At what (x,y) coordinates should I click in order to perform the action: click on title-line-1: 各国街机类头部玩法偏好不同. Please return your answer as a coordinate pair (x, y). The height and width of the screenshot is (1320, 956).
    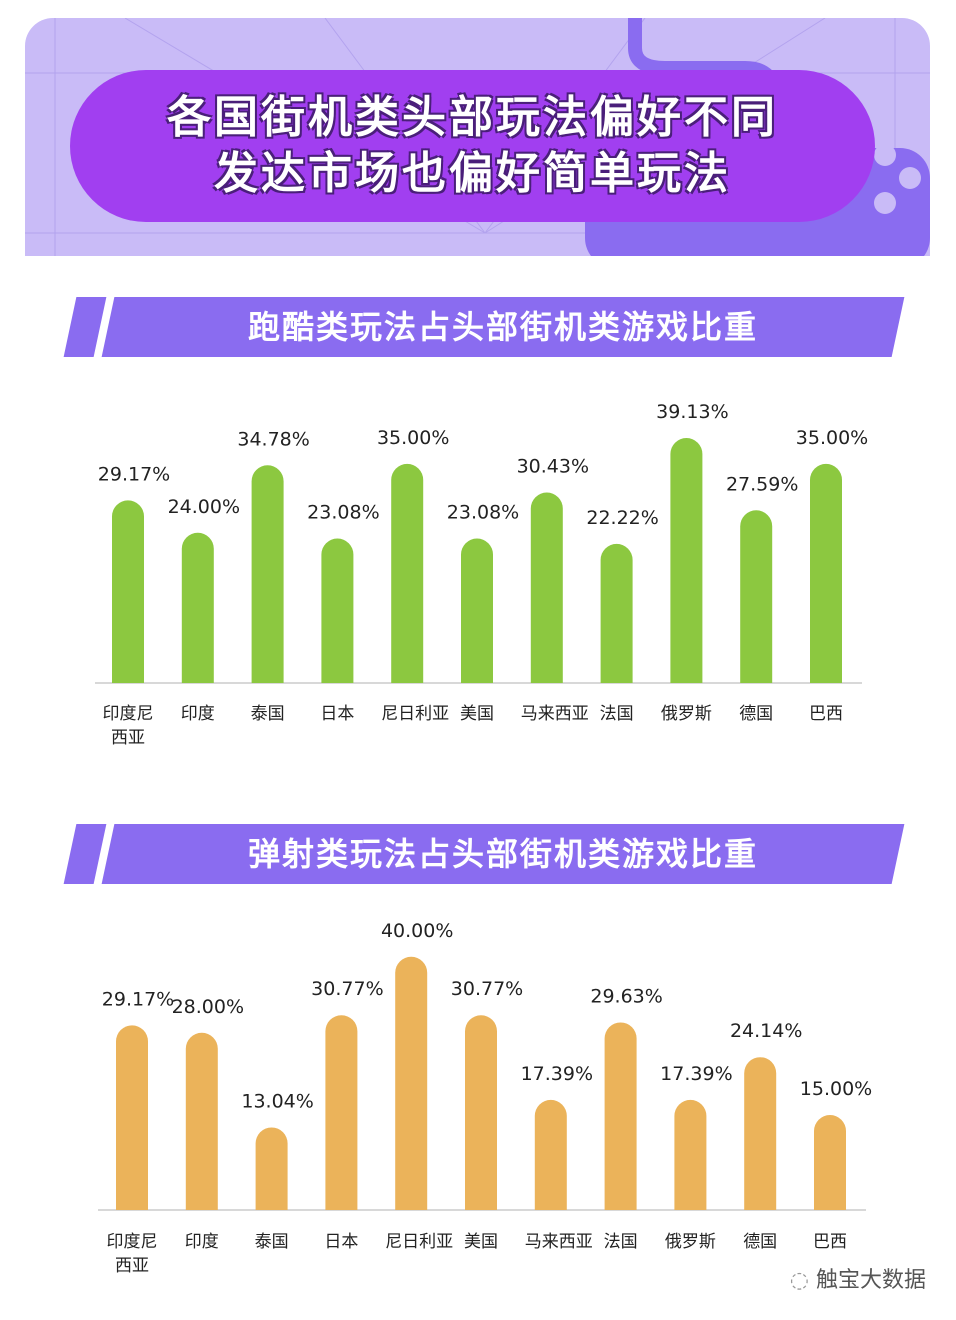
    Looking at the image, I should click on (472, 117).